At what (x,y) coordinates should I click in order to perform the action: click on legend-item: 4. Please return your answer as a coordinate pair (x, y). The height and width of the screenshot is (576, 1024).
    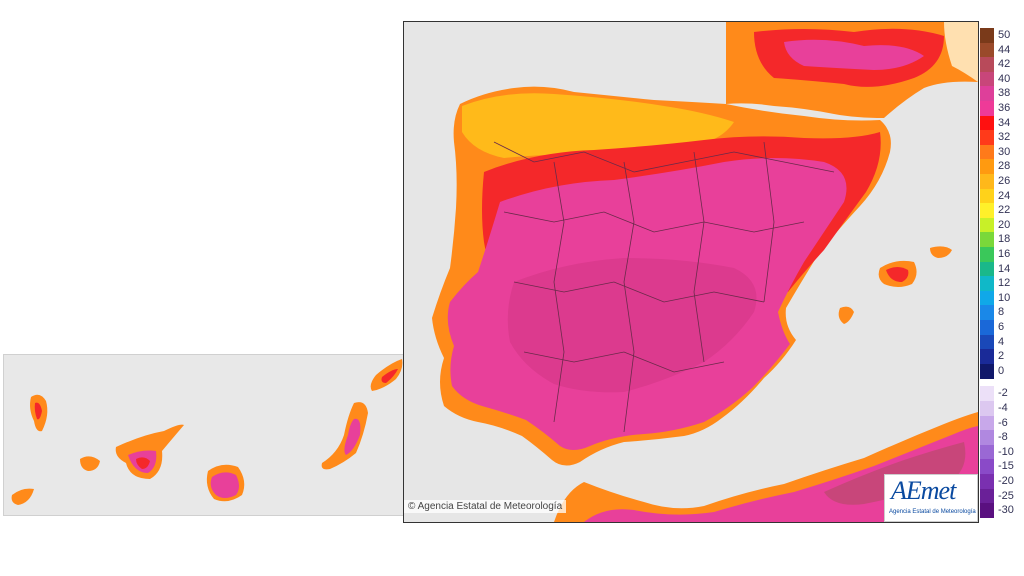
    Looking at the image, I should click on (1002, 342).